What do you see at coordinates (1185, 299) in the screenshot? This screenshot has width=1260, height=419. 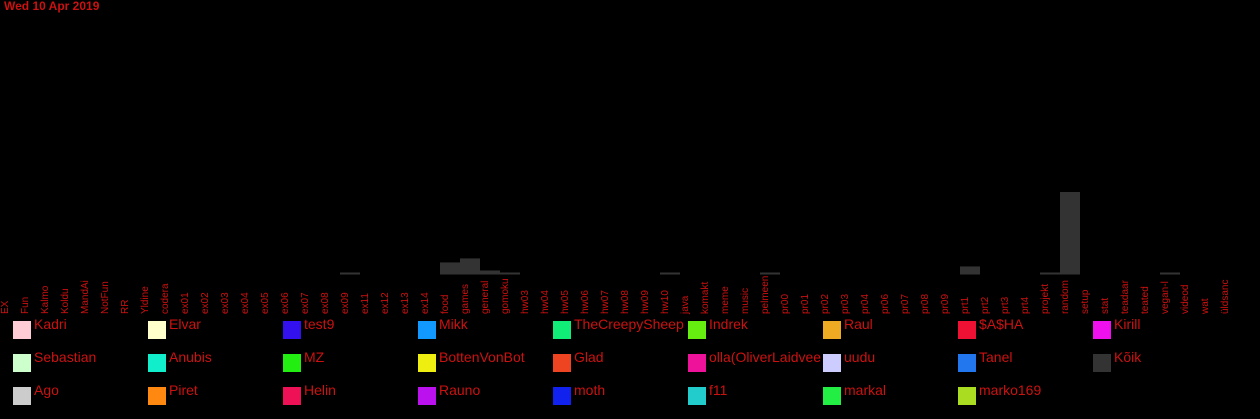 I see `x-tick-label: videod` at bounding box center [1185, 299].